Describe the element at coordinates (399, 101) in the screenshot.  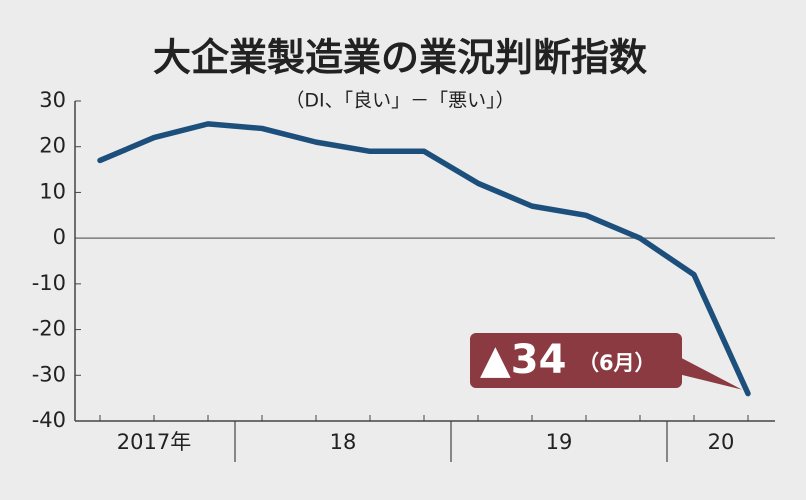
I see `chart-subtitle: （DI、「良い」－「悪い」）` at that location.